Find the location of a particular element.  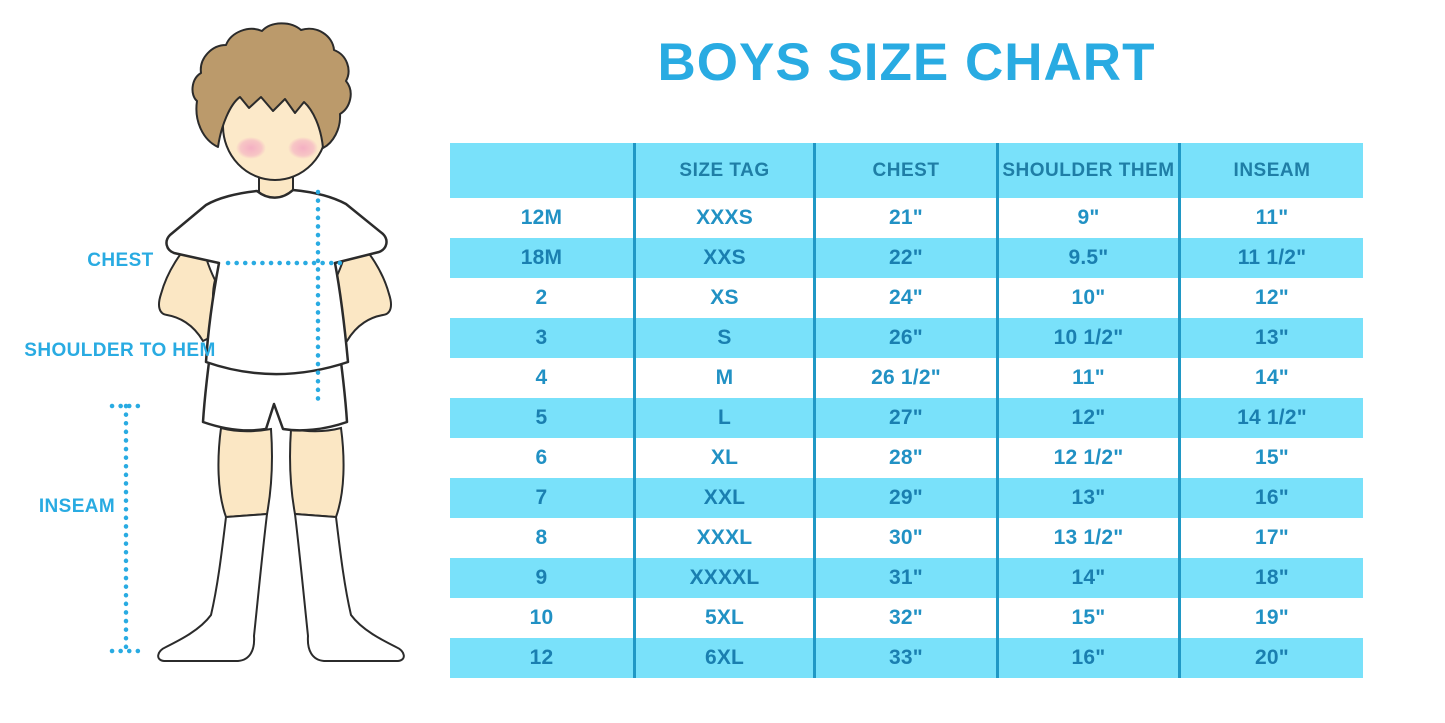

table-cell: 14 1/2" is located at coordinates (1270, 418).